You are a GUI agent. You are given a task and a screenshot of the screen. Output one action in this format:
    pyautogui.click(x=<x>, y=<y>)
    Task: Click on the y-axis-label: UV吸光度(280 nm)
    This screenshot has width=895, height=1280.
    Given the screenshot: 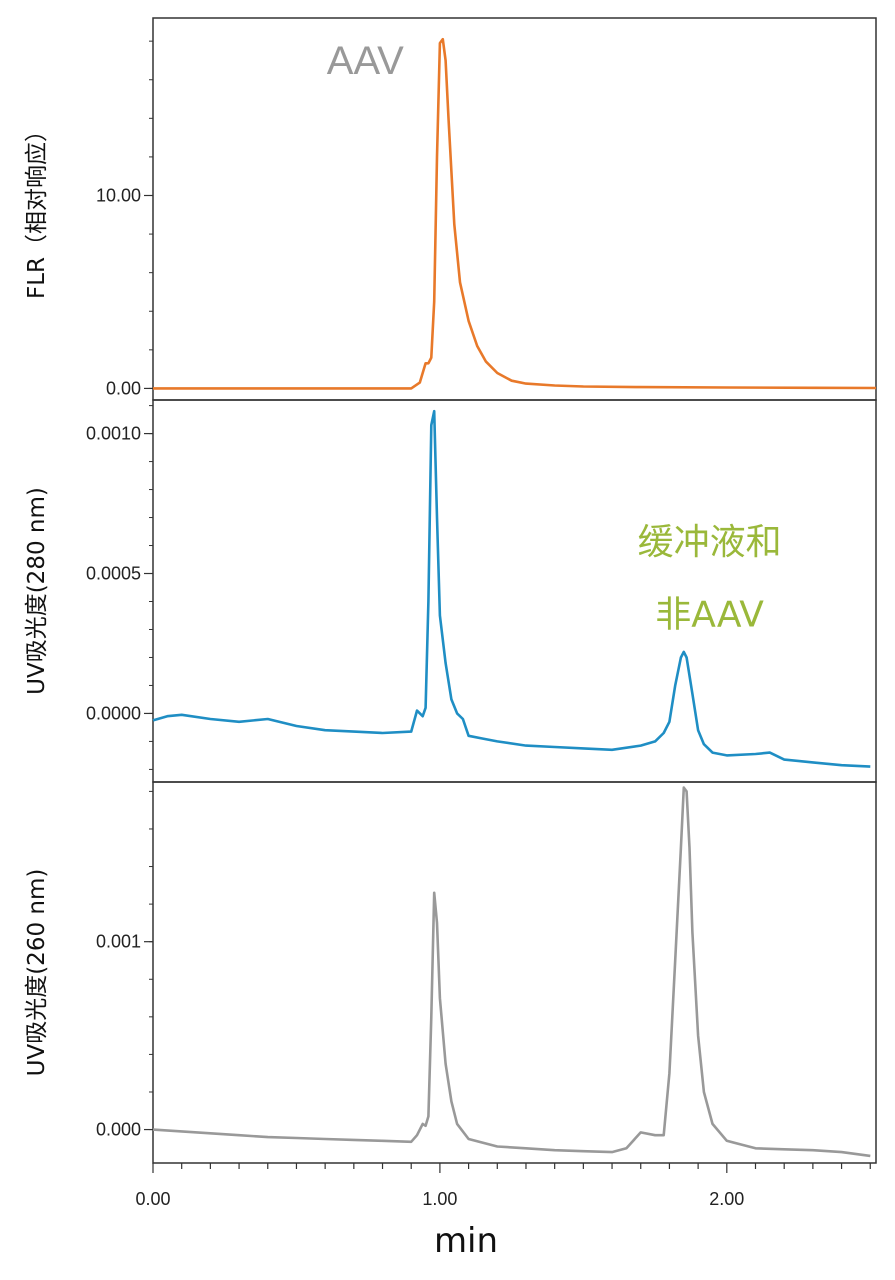 What is the action you would take?
    pyautogui.click(x=37, y=591)
    